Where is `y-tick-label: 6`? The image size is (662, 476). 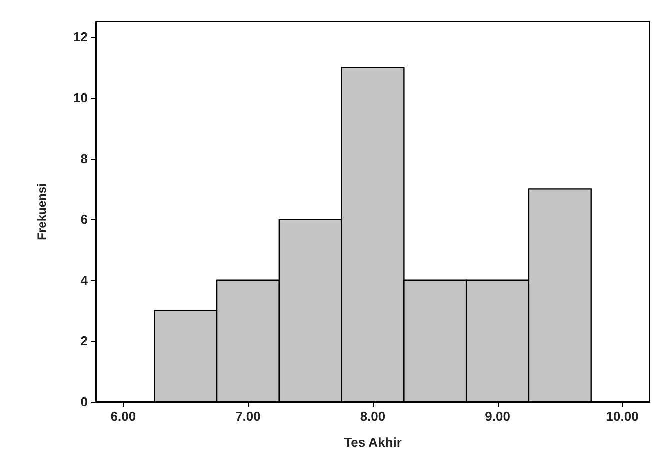 y-tick-label: 6 is located at coordinates (84, 220).